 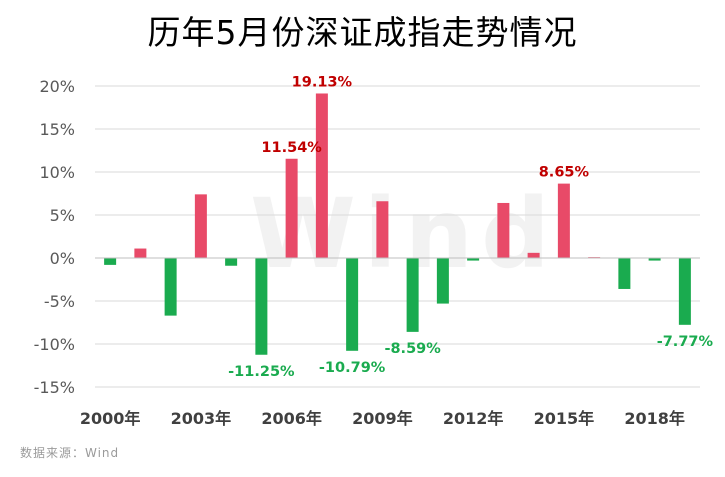 I want to click on y-tick-label: -10%, so click(x=54, y=344).